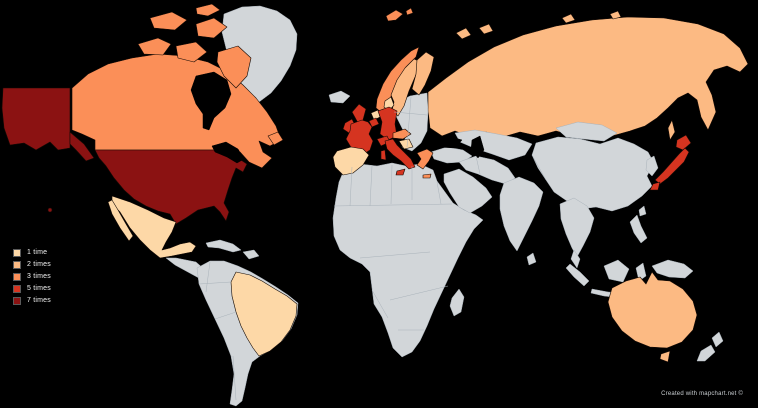  Describe the element at coordinates (393, 247) in the screenshot. I see `africa-borders` at that location.